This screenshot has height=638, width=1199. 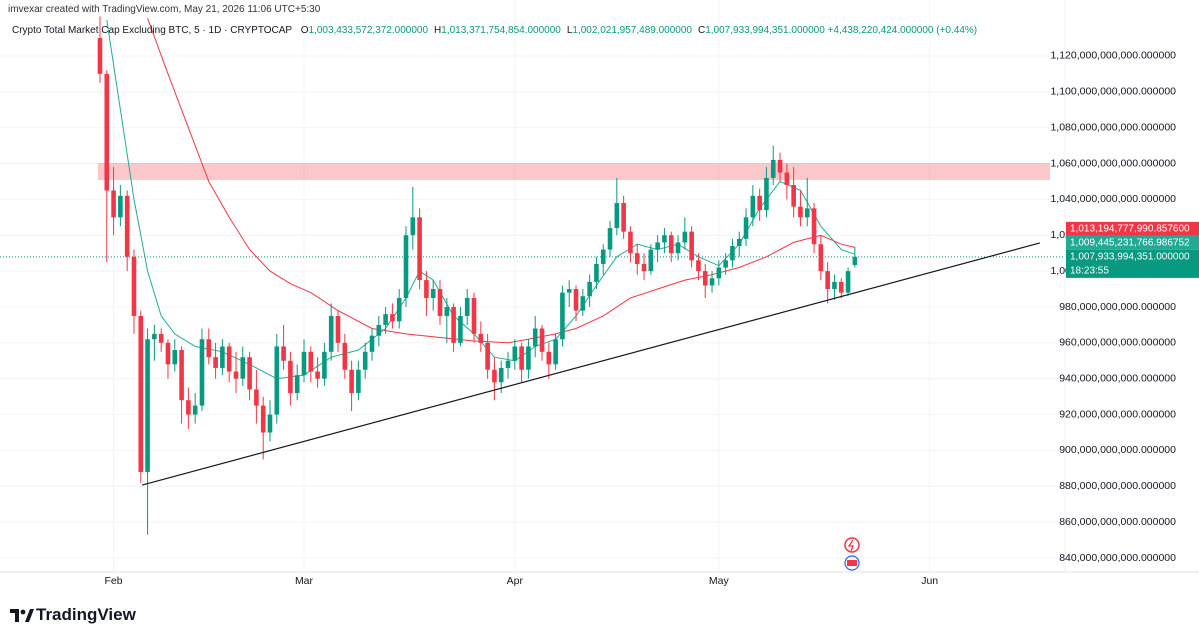 What do you see at coordinates (1117, 307) in the screenshot?
I see `y-tick-label: 980,000,000,000.000000` at bounding box center [1117, 307].